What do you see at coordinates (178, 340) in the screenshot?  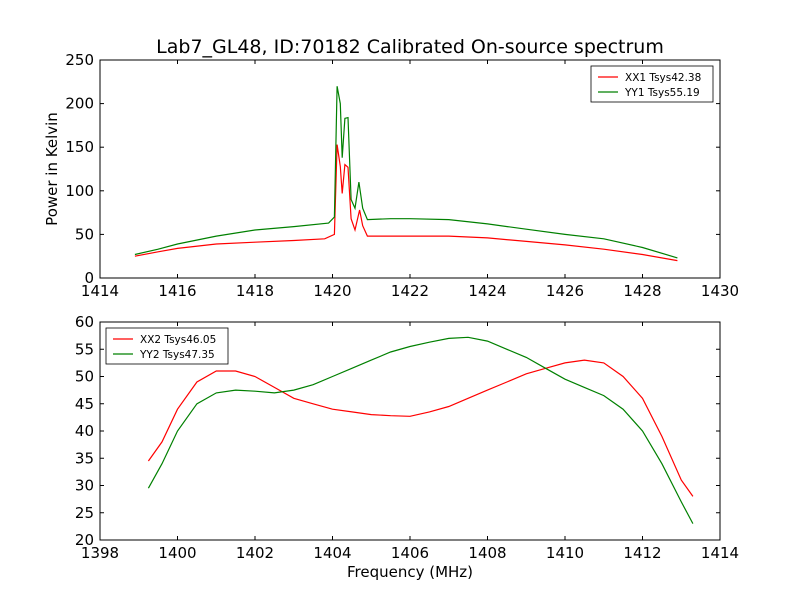 I see `legend-label: XX2 Tsys46.05` at bounding box center [178, 340].